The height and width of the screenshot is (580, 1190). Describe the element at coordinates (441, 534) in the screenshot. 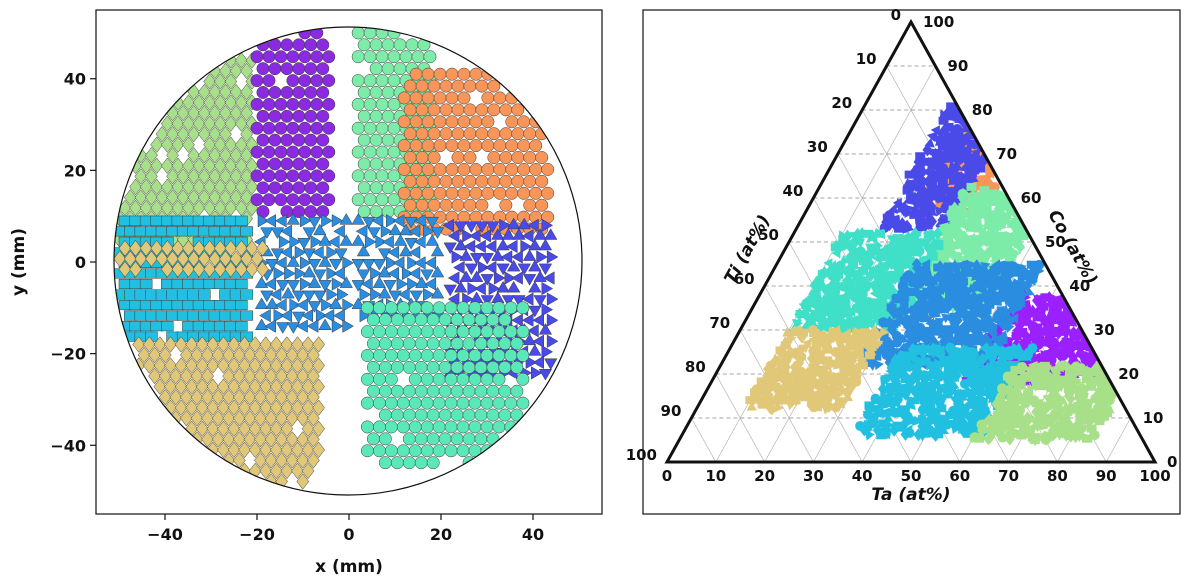

I see `x-tick-label: 20` at that location.